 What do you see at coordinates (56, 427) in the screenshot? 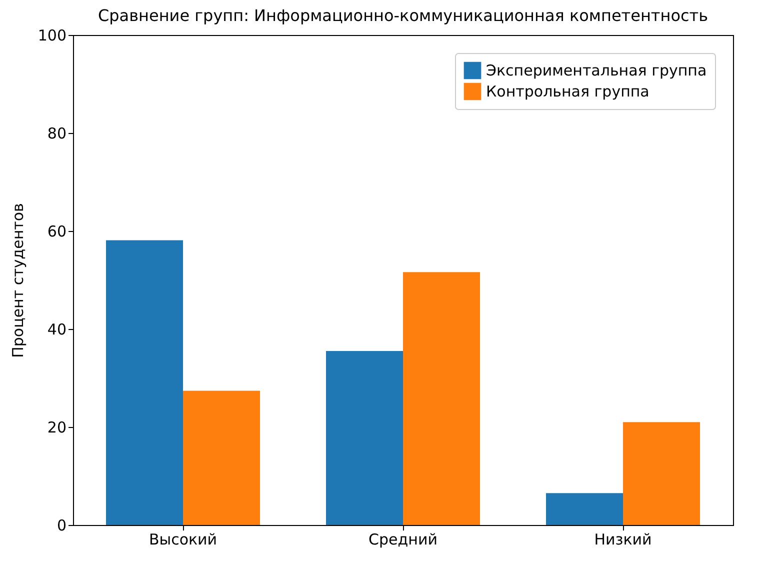
I see `y-tick-label: 20` at bounding box center [56, 427].